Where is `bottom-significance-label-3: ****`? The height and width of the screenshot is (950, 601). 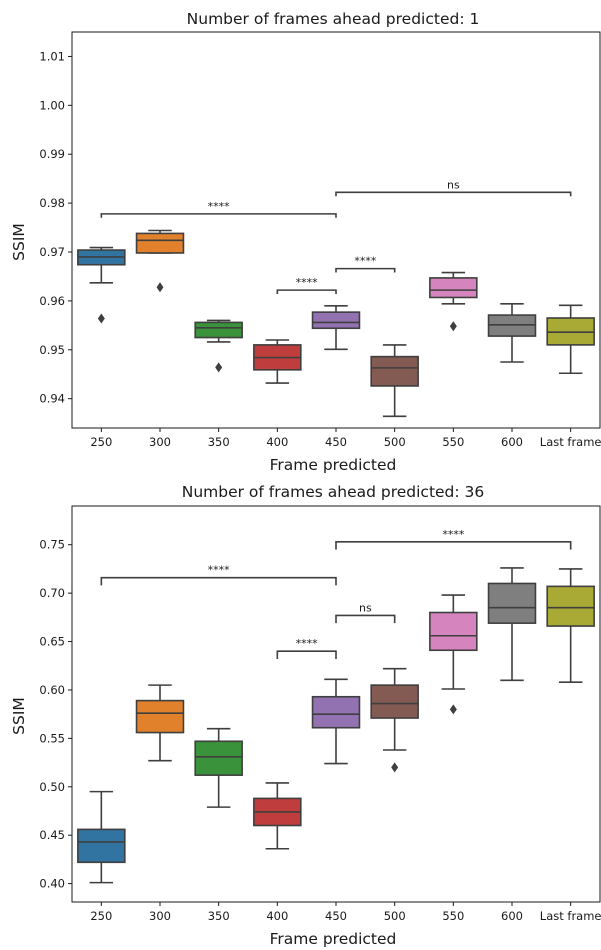 bottom-significance-label-3: **** is located at coordinates (307, 643).